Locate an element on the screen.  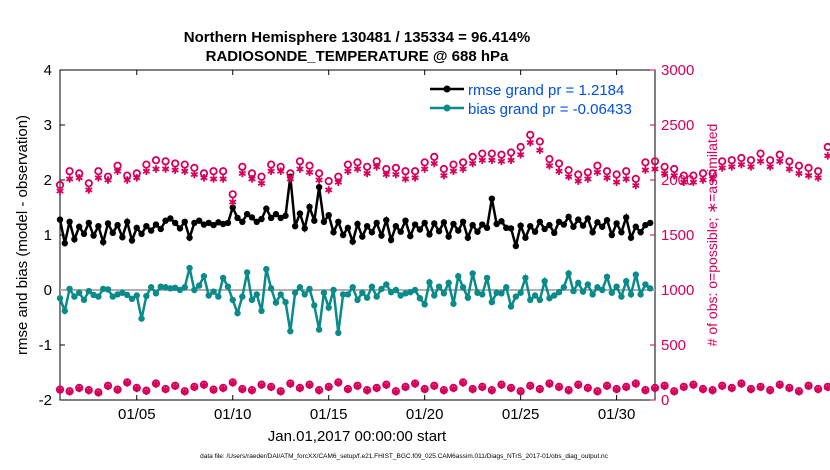
x-tick-label: 01/10 is located at coordinates (233, 414).